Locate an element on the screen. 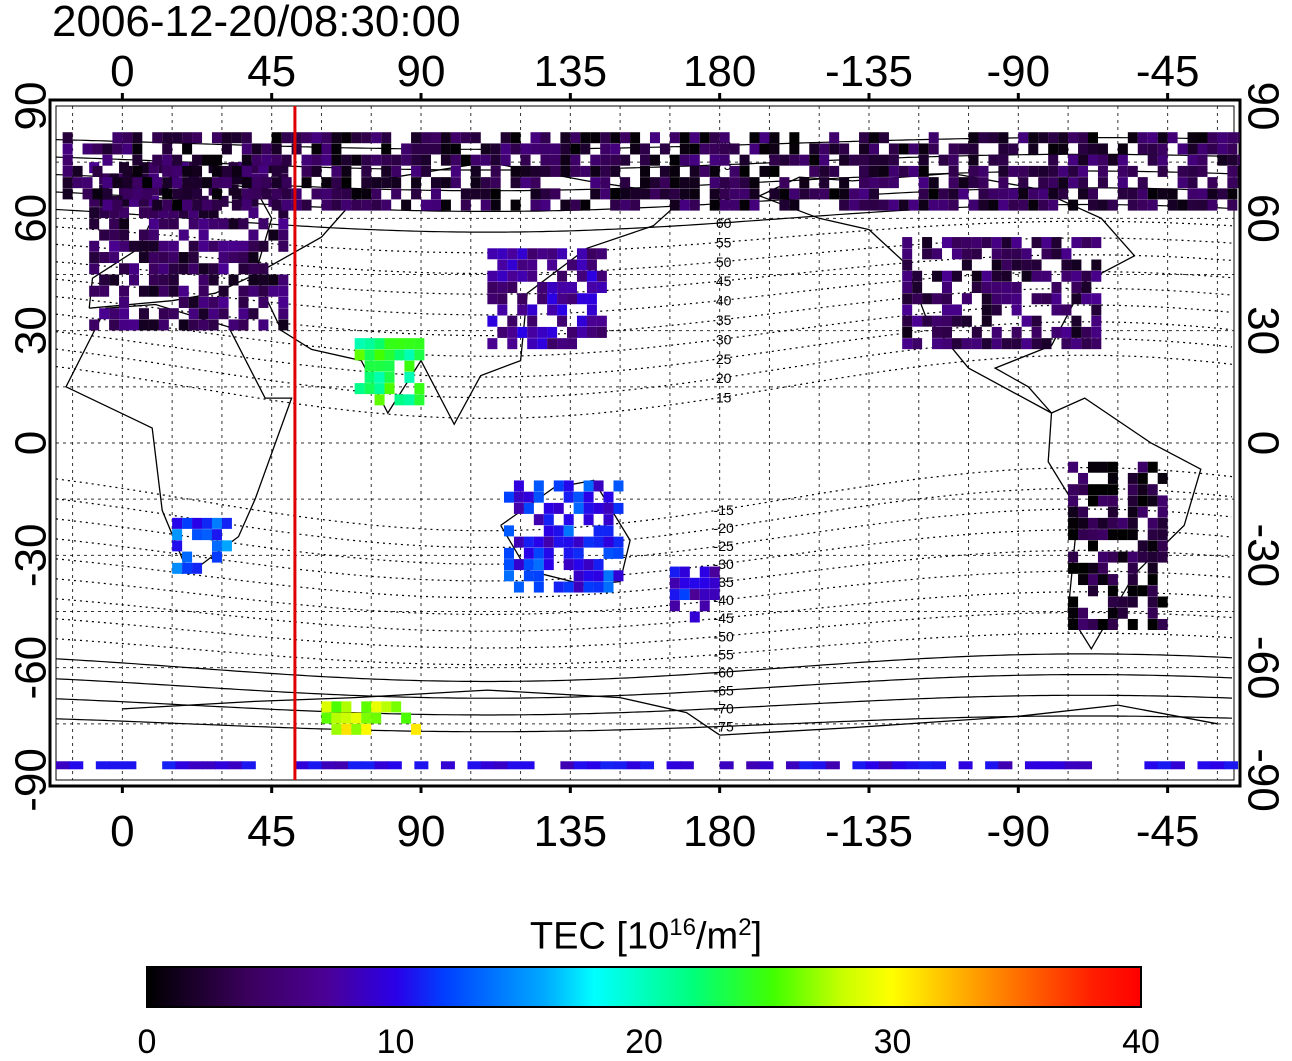 Image resolution: width=1292 pixels, height=1061 pixels. lon-tick-label-top: 90 is located at coordinates (421, 71).